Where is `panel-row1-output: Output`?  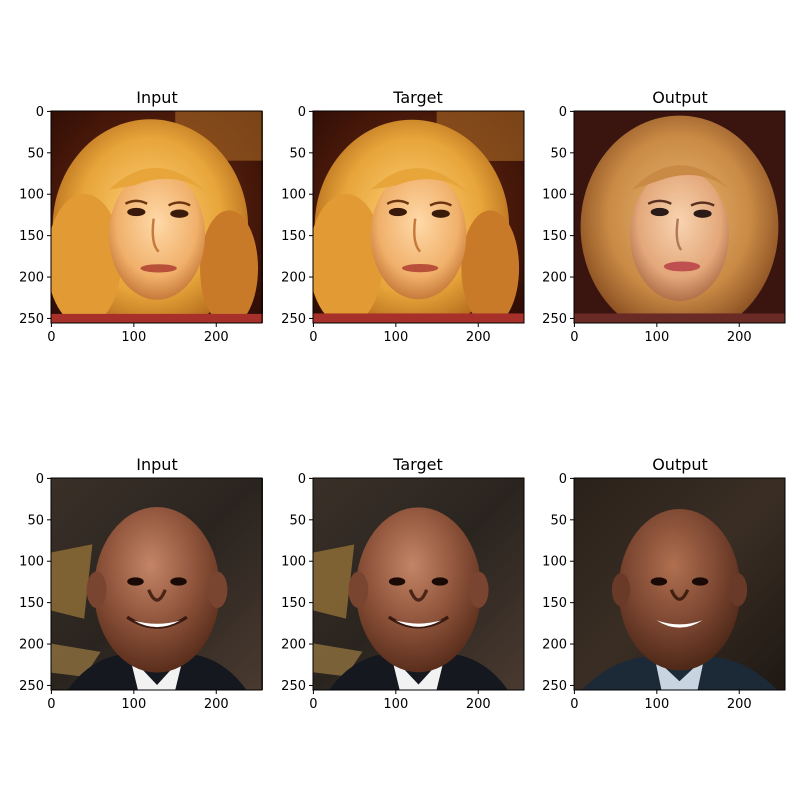 panel-row1-output: Output is located at coordinates (679, 205).